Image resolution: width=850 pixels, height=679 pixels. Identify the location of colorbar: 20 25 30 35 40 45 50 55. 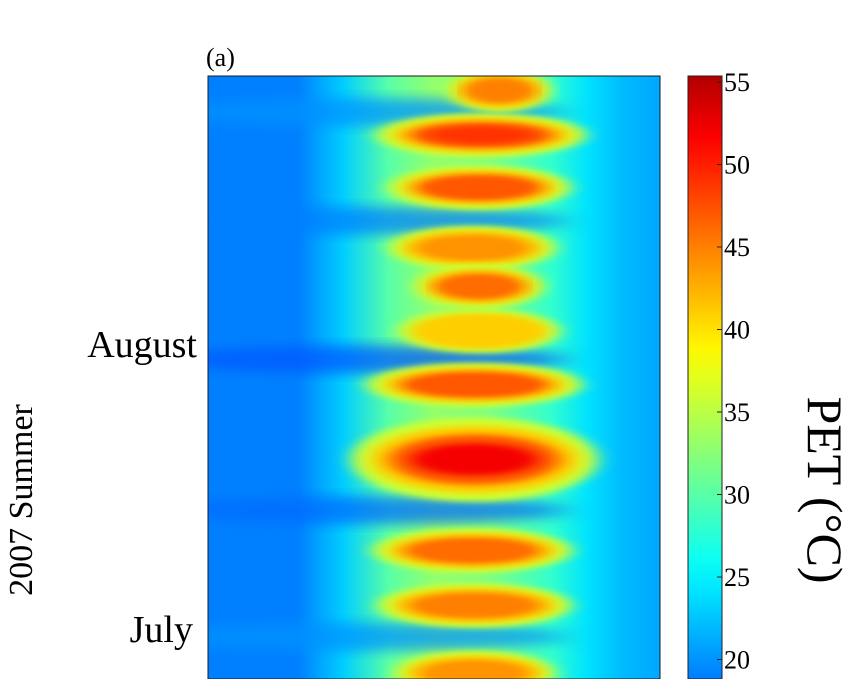
(718, 373).